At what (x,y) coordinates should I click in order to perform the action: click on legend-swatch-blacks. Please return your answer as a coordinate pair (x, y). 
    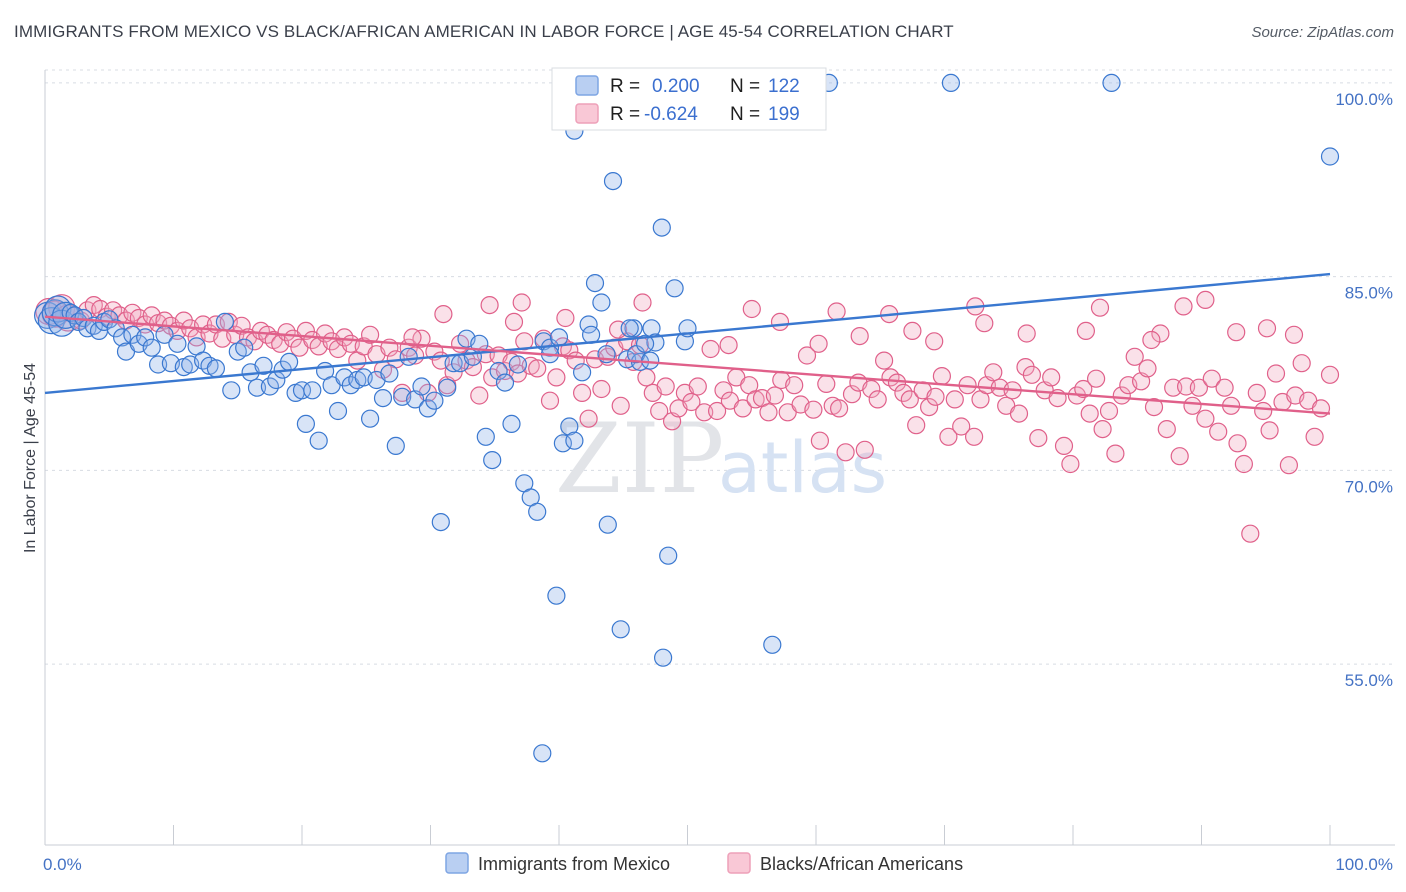
    Looking at the image, I should click on (739, 863).